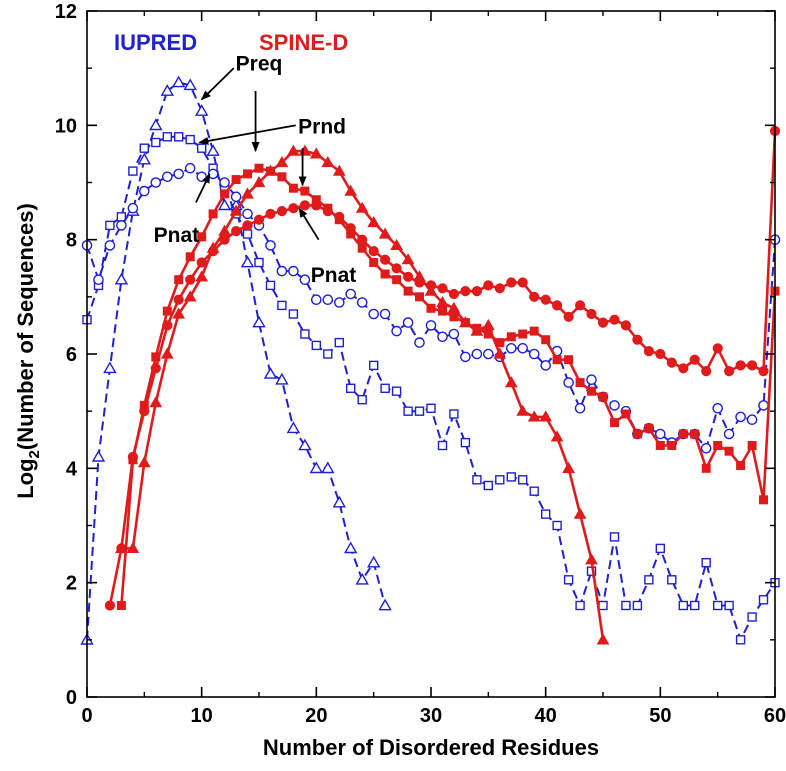  Describe the element at coordinates (247, 134) in the screenshot. I see `arrow-prnd-iupred` at that location.